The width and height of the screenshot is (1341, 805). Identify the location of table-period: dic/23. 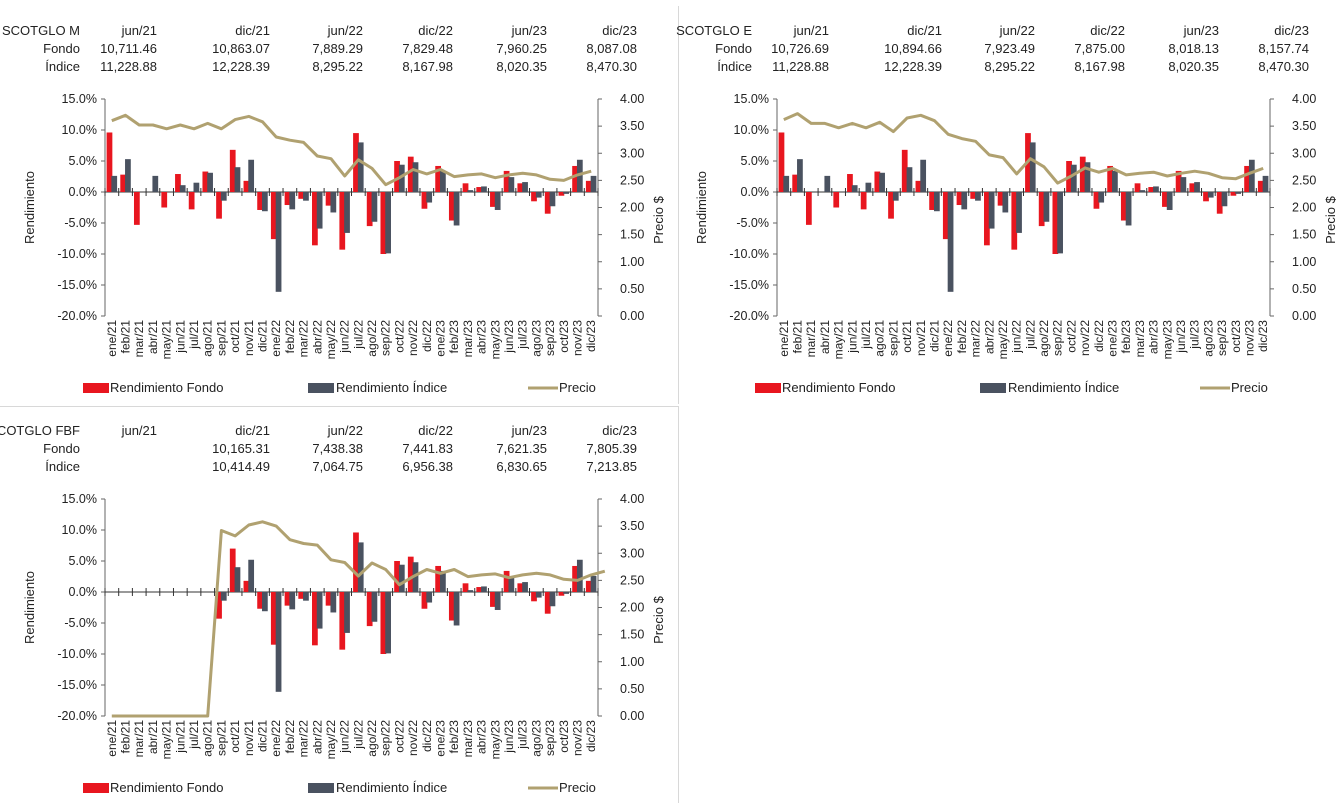
(1291, 30).